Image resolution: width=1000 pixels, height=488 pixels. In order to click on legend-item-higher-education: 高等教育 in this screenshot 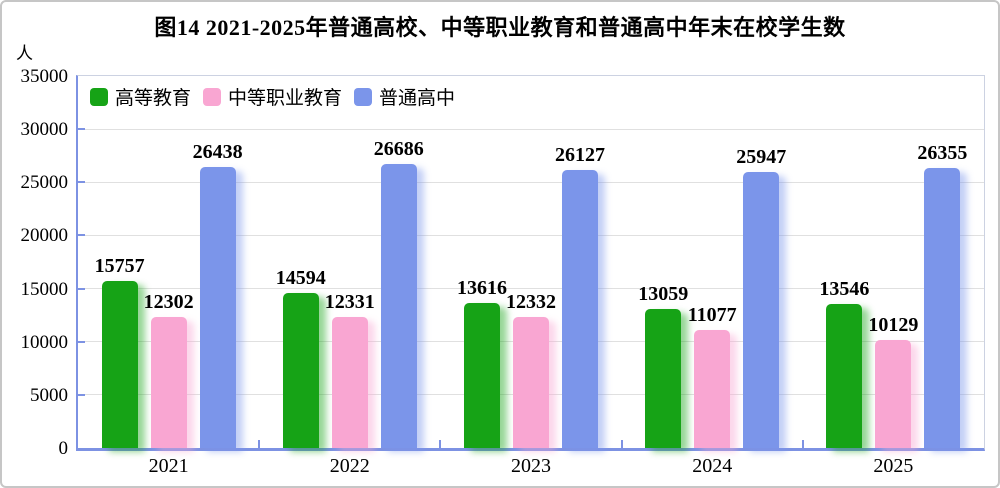, I will do `click(140, 96)`.